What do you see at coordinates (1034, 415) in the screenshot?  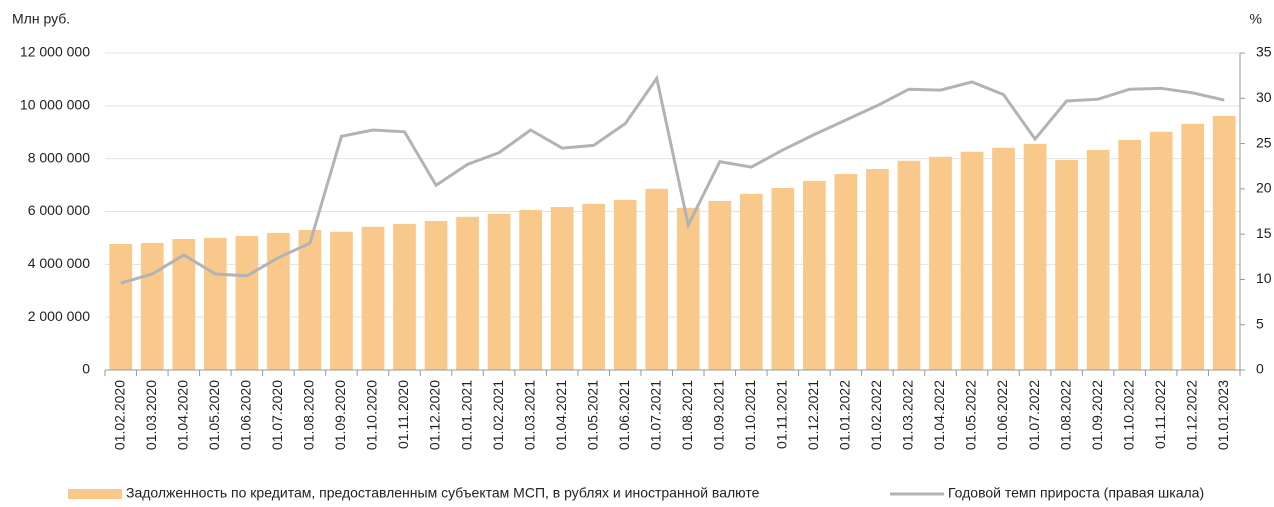 I see `x-tick-label: 01.07.2022` at bounding box center [1034, 415].